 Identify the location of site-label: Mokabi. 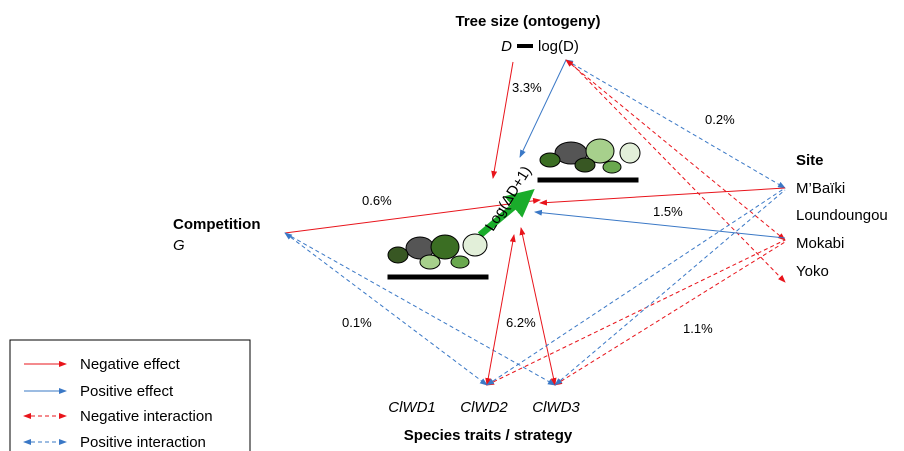
(820, 243).